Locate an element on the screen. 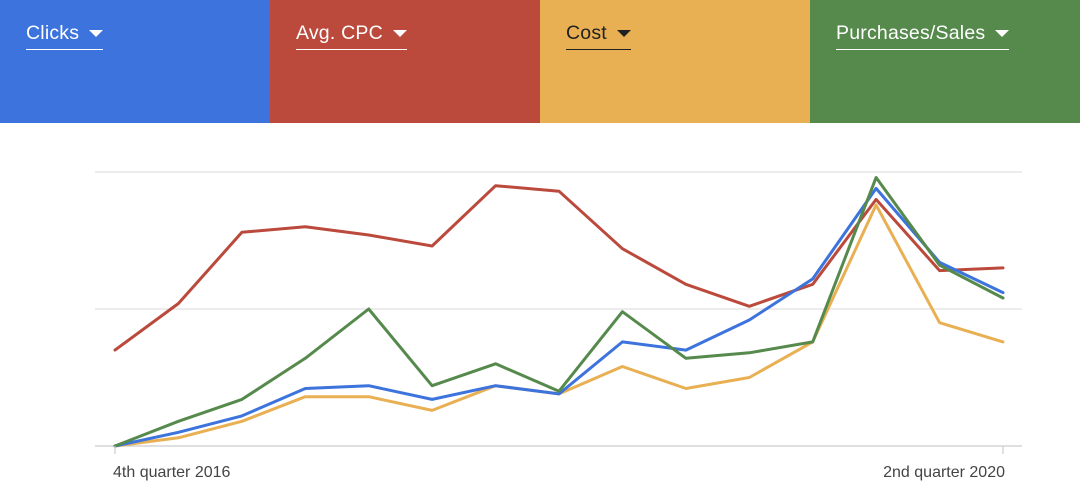 This screenshot has height=498, width=1080. metric-dropdown-purchases-sales: Purchases/Sales is located at coordinates (923, 36).